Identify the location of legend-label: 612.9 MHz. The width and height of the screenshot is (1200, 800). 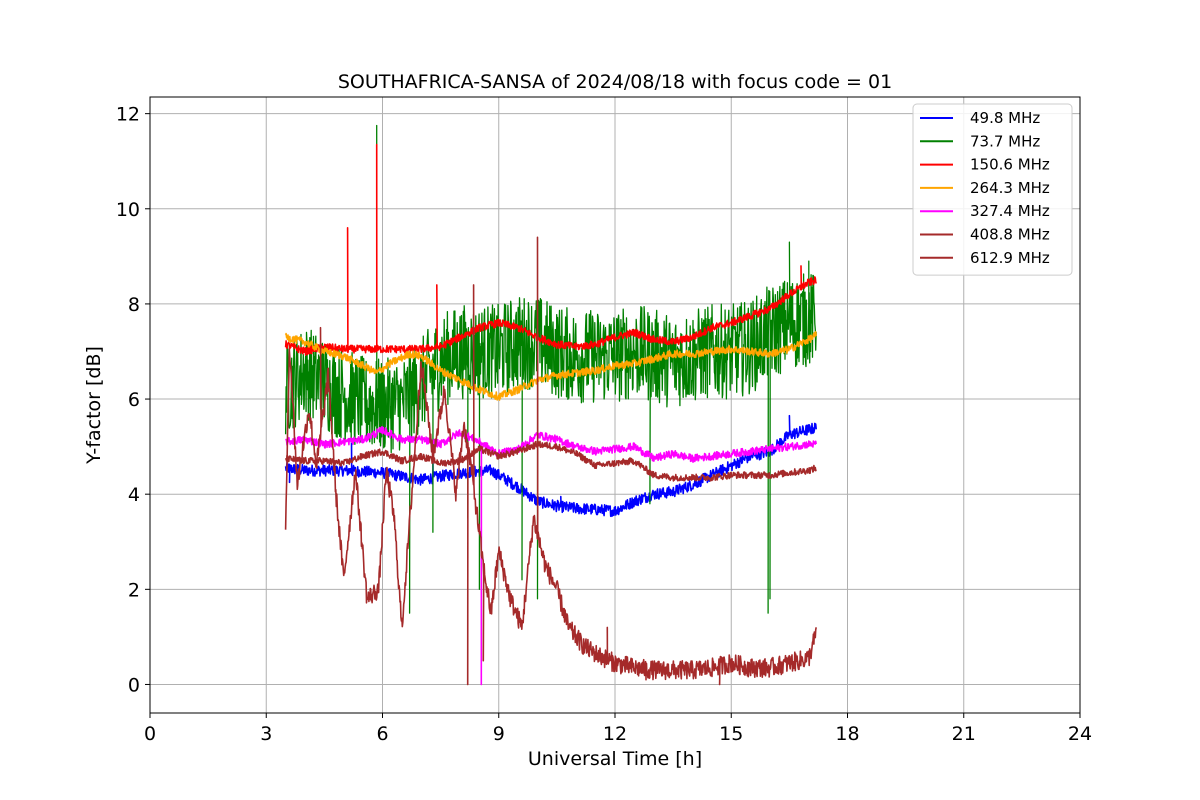
(1010, 258).